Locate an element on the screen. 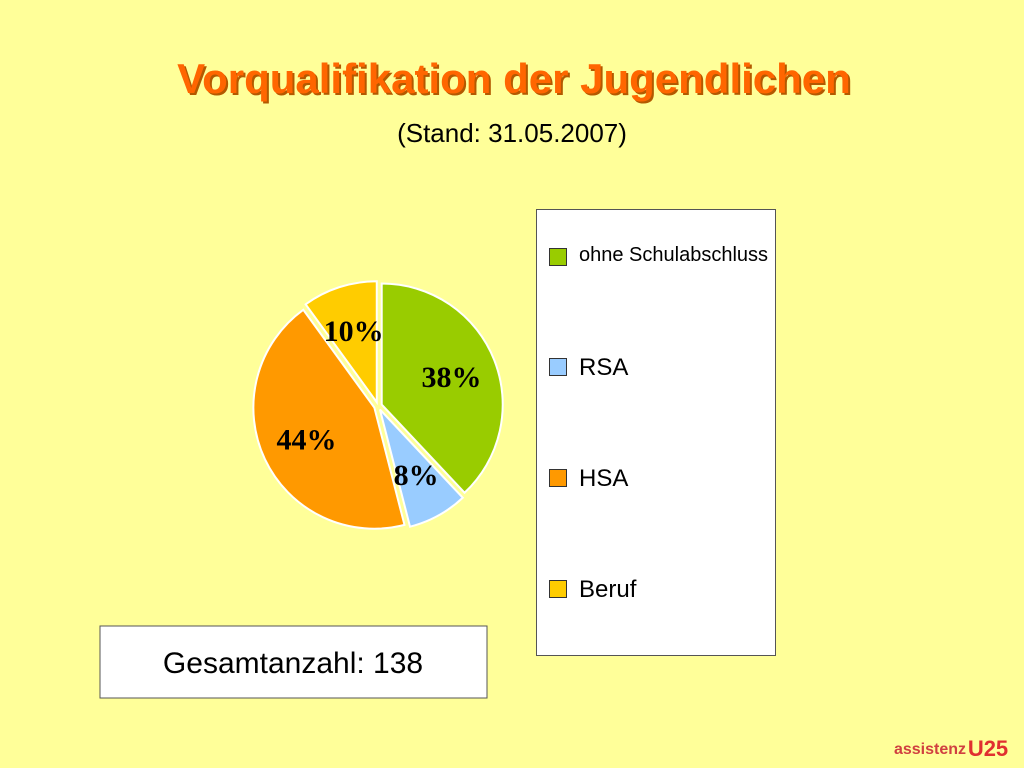 The image size is (1024, 768). legend-entry: HSA is located at coordinates (664, 478).